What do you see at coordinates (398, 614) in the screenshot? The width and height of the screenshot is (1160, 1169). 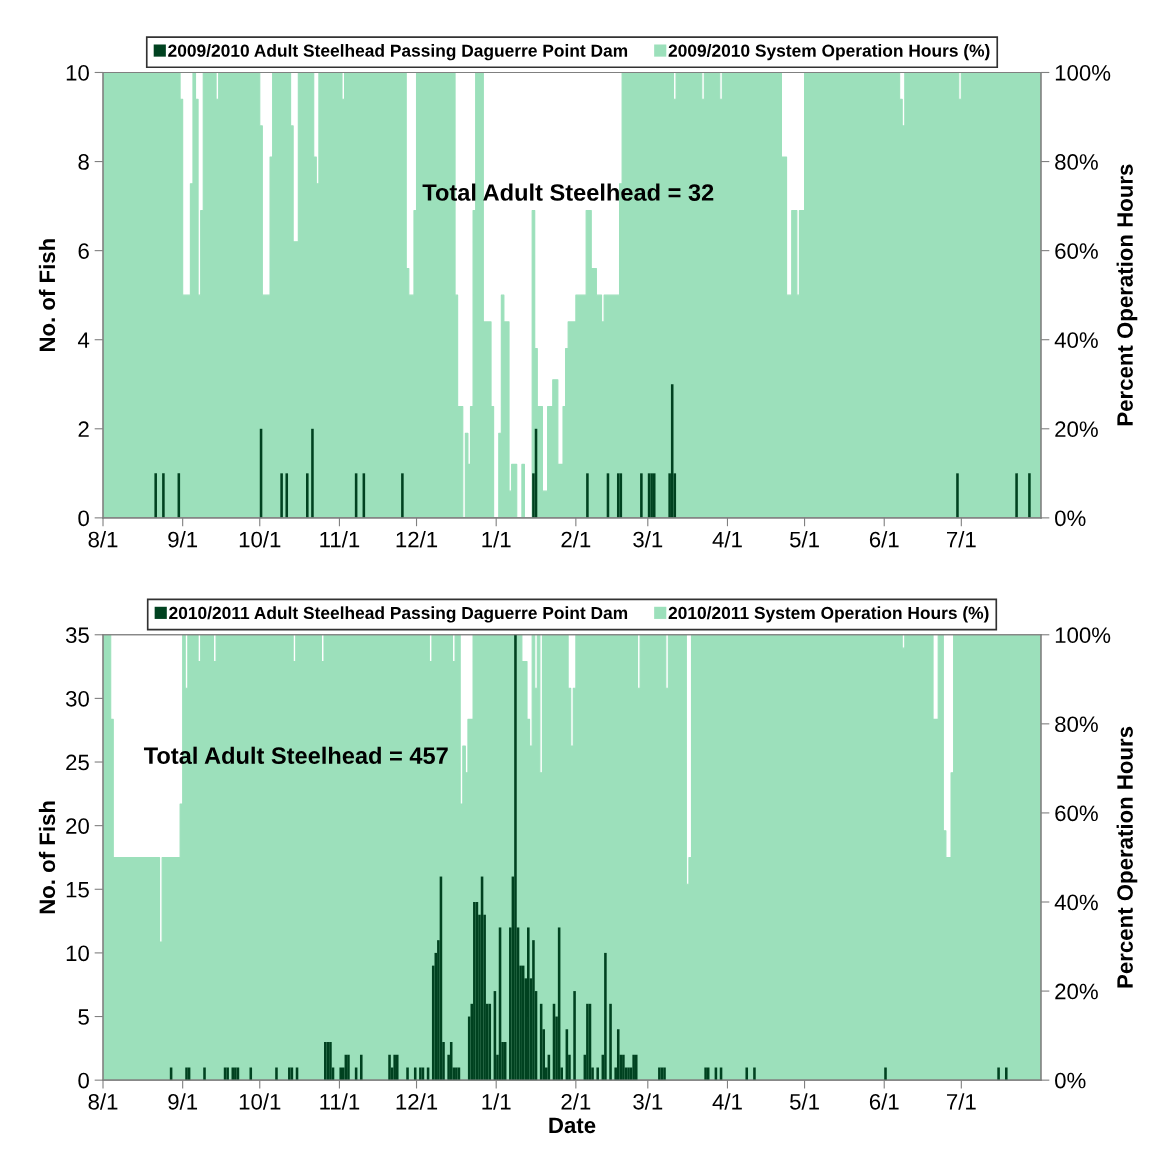 I see `legend-label: 2010/2011 Adult Steelhead Passing Daguerre Point Dam` at bounding box center [398, 614].